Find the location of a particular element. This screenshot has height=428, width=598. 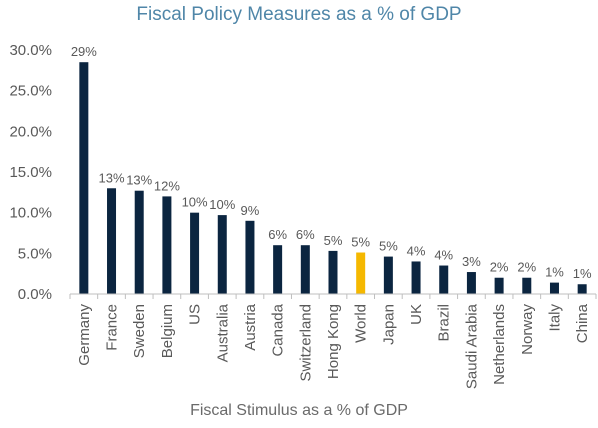

x-axis-title: Fiscal Stimulus as a % of GDP is located at coordinates (299, 410).